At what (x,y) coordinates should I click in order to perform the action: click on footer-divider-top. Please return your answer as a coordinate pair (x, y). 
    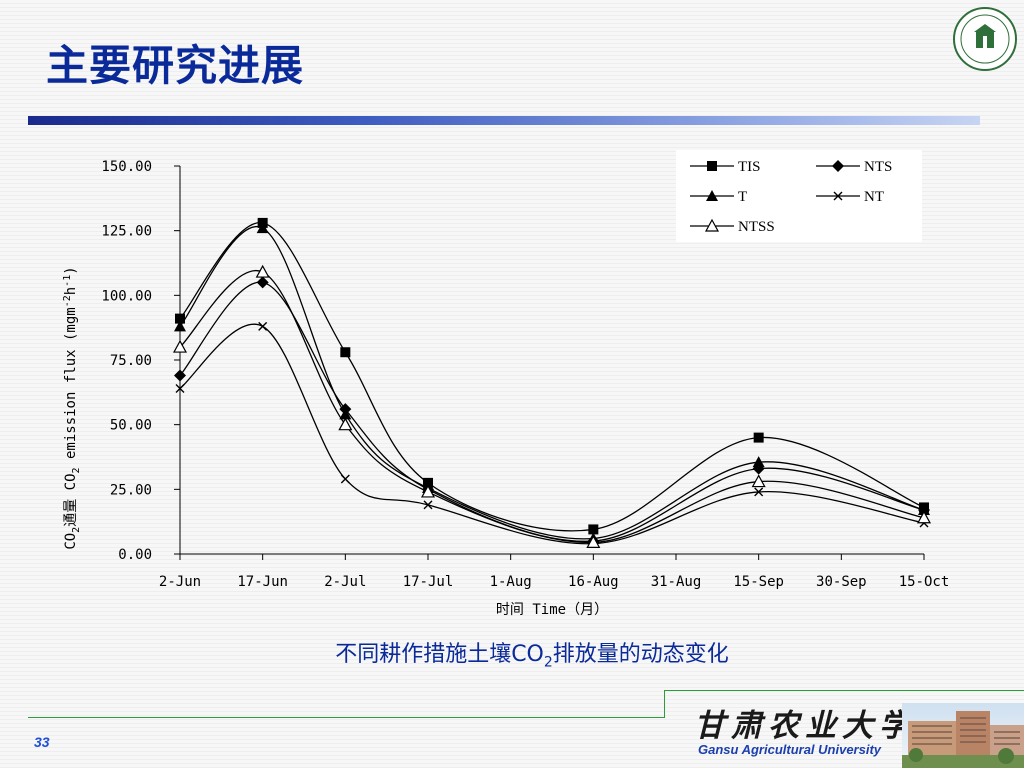
    Looking at the image, I should click on (844, 690).